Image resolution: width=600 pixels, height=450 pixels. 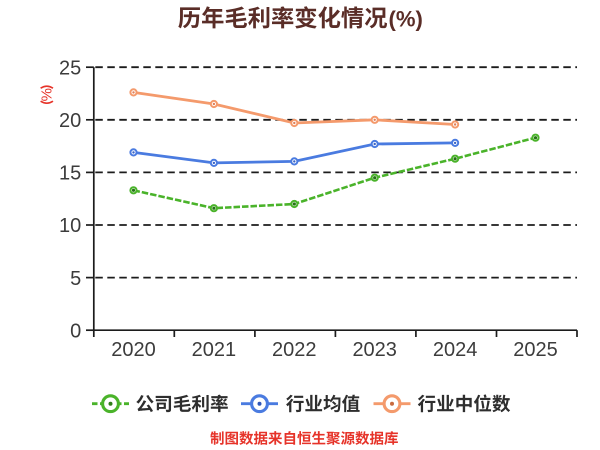 I want to click on svg-text: 15, so click(x=70, y=174).